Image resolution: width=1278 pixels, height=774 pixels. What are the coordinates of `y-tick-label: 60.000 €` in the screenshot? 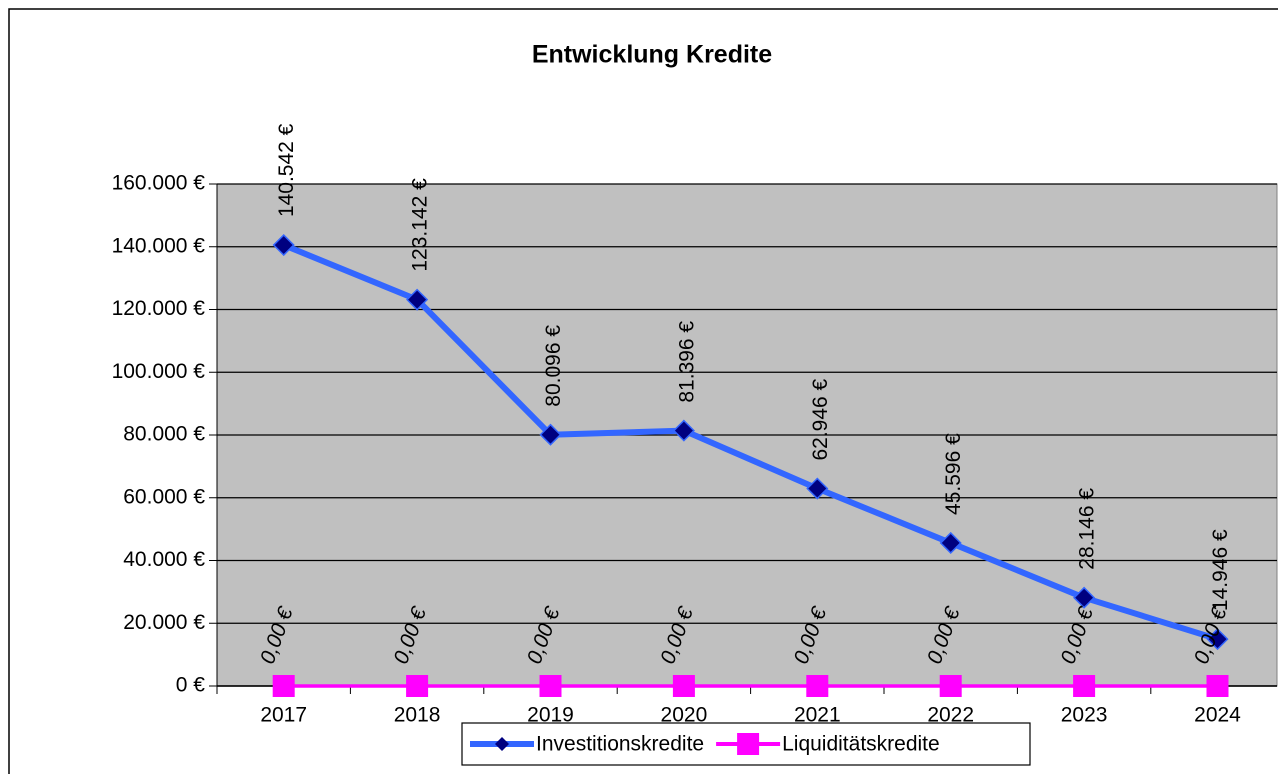 It's located at (164, 496).